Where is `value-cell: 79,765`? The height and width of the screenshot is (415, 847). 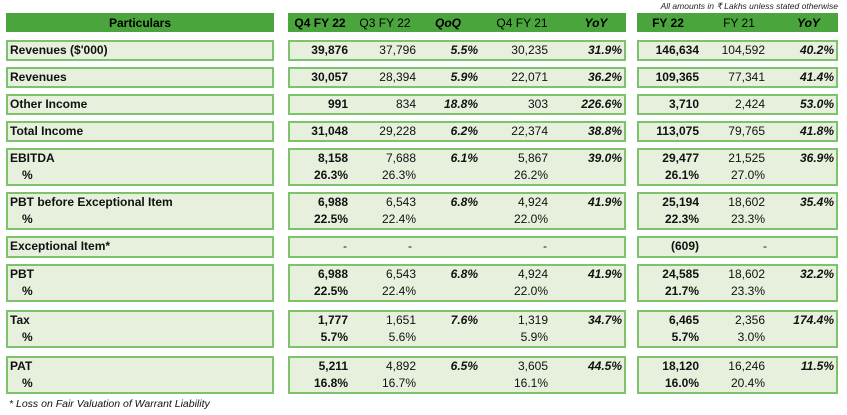 value-cell: 79,765 is located at coordinates (746, 131).